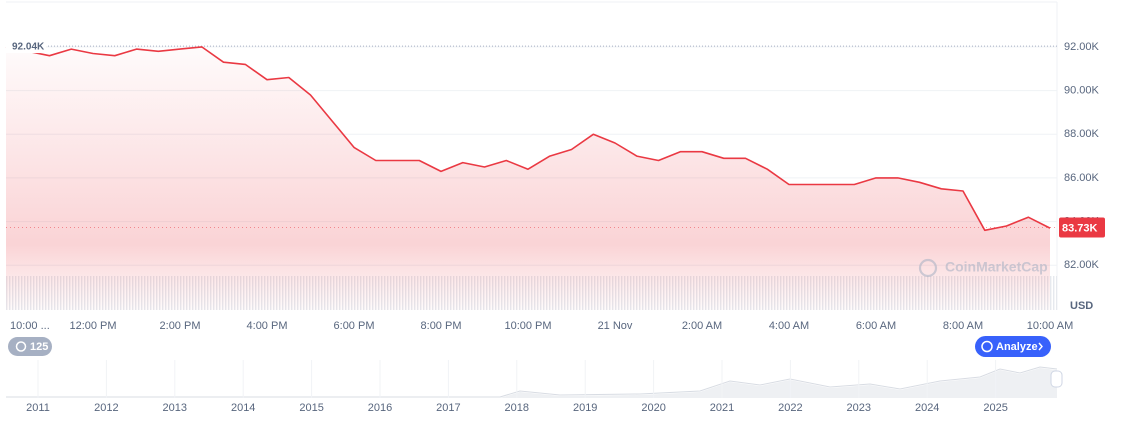 The height and width of the screenshot is (427, 1124). What do you see at coordinates (527, 326) in the screenshot?
I see `x-tick-label: 10:00 PM` at bounding box center [527, 326].